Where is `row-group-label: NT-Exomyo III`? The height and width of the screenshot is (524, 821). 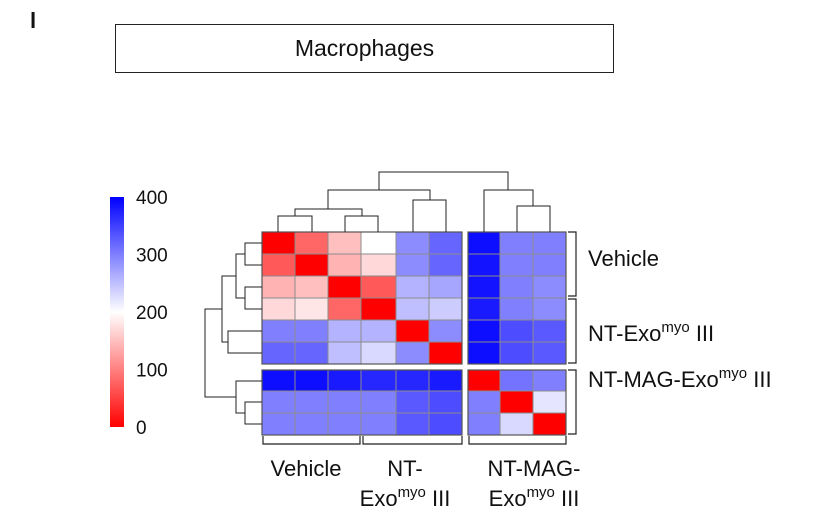
row-group-label: NT-Exomyo III is located at coordinates (651, 332).